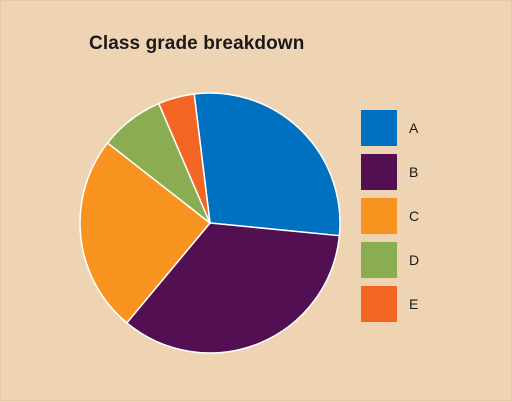 The height and width of the screenshot is (402, 512). I want to click on legend-label-c: C, so click(414, 216).